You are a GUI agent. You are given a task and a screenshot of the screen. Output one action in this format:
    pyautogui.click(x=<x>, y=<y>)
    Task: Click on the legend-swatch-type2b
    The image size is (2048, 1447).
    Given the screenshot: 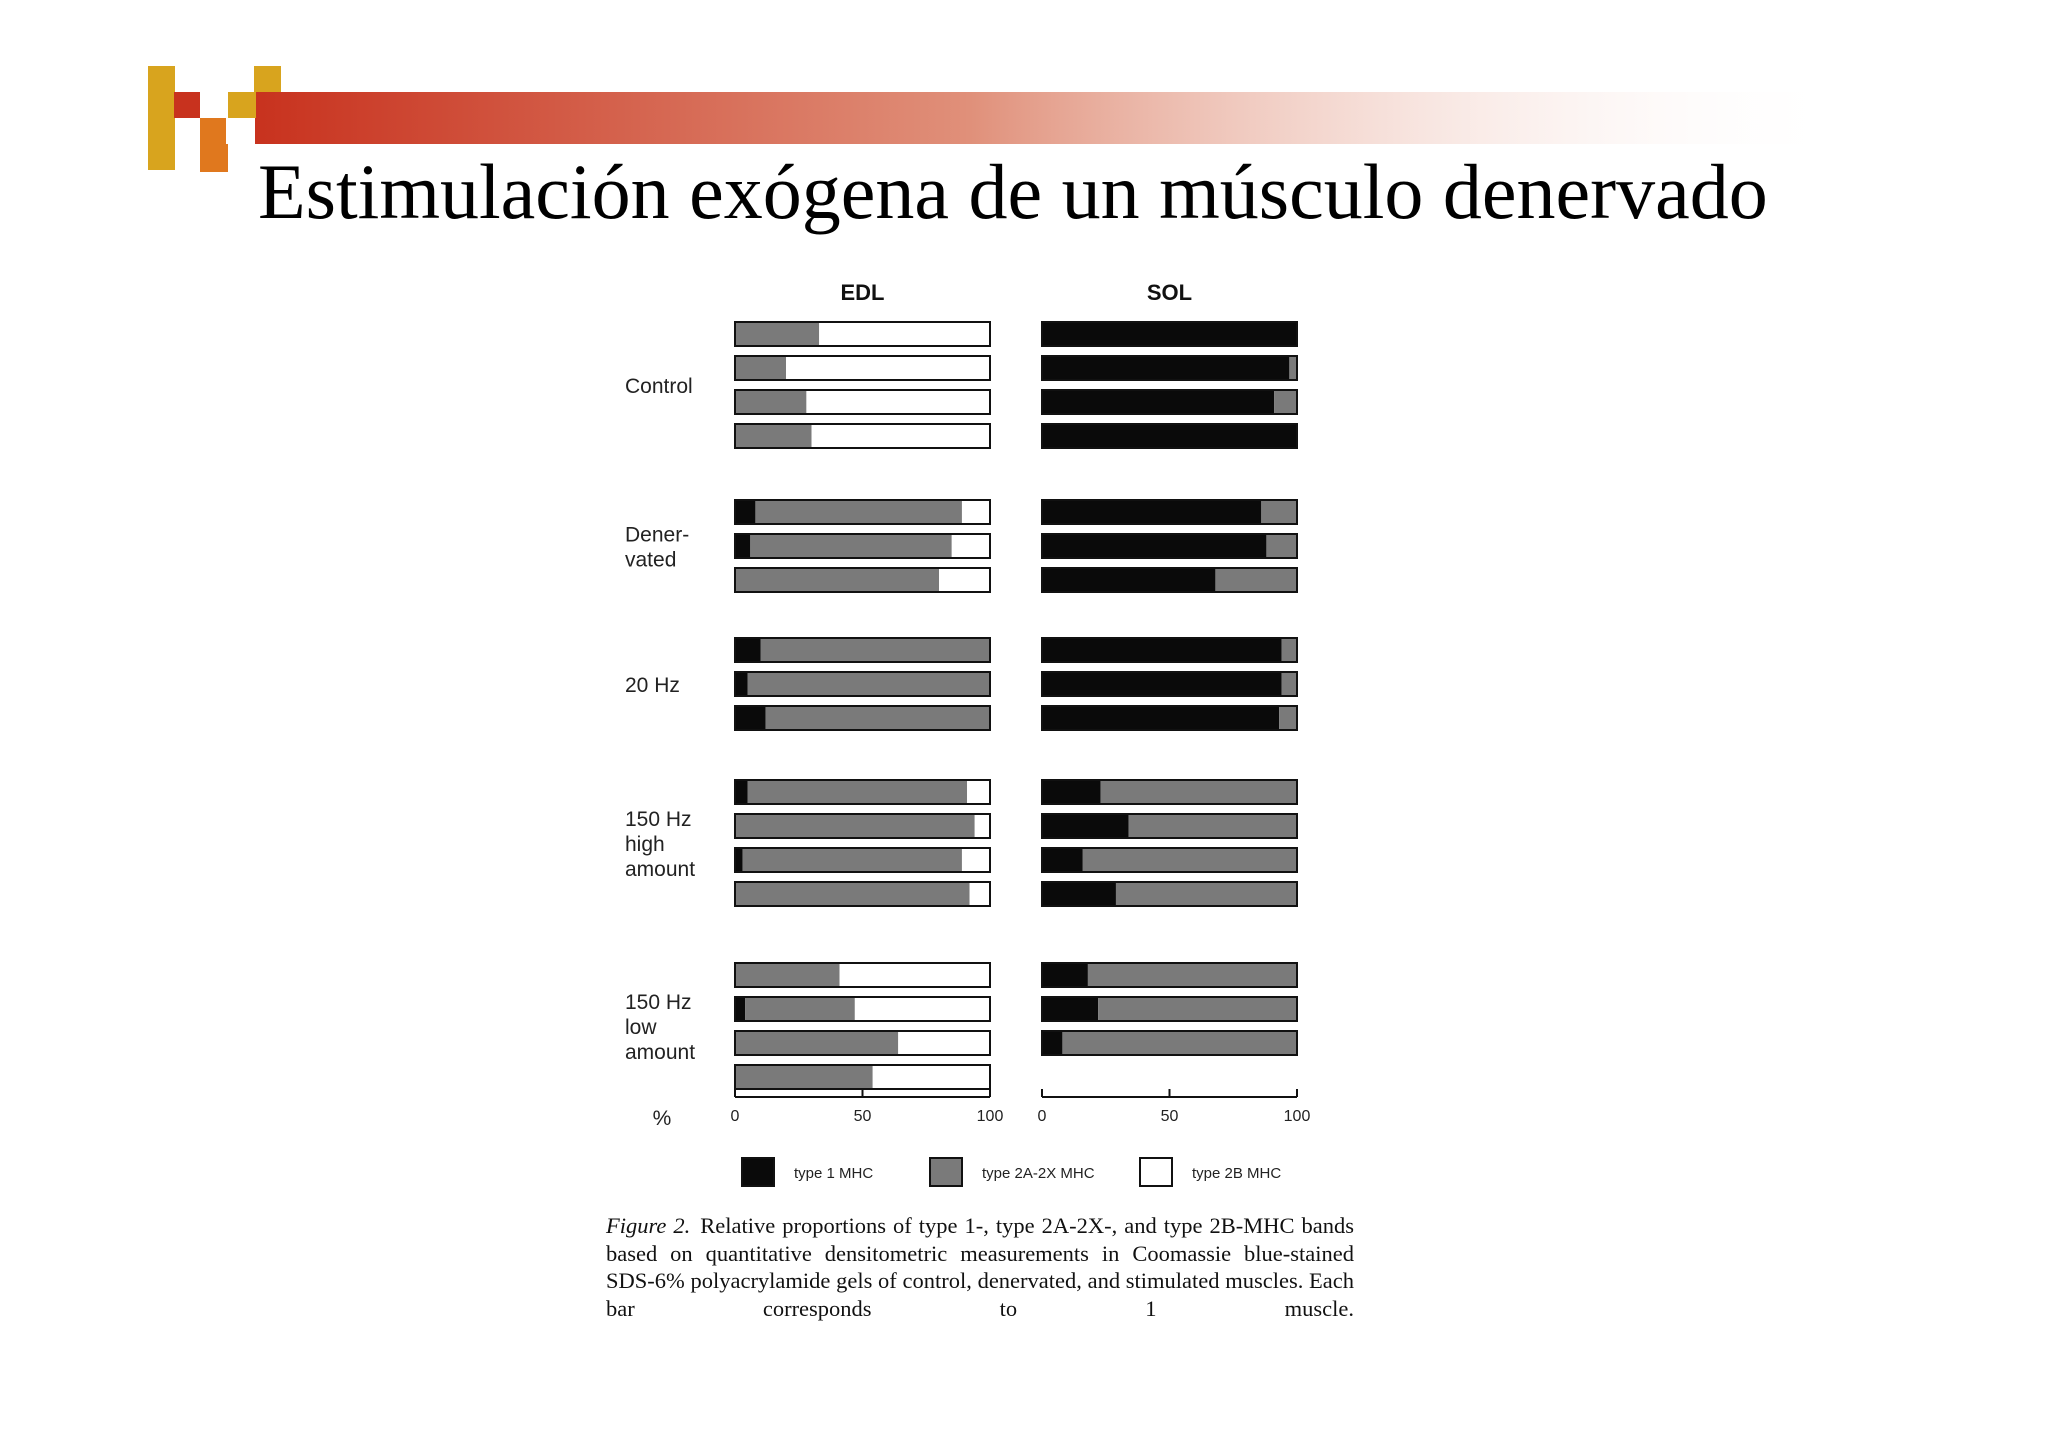 What is the action you would take?
    pyautogui.click(x=1156, y=1172)
    